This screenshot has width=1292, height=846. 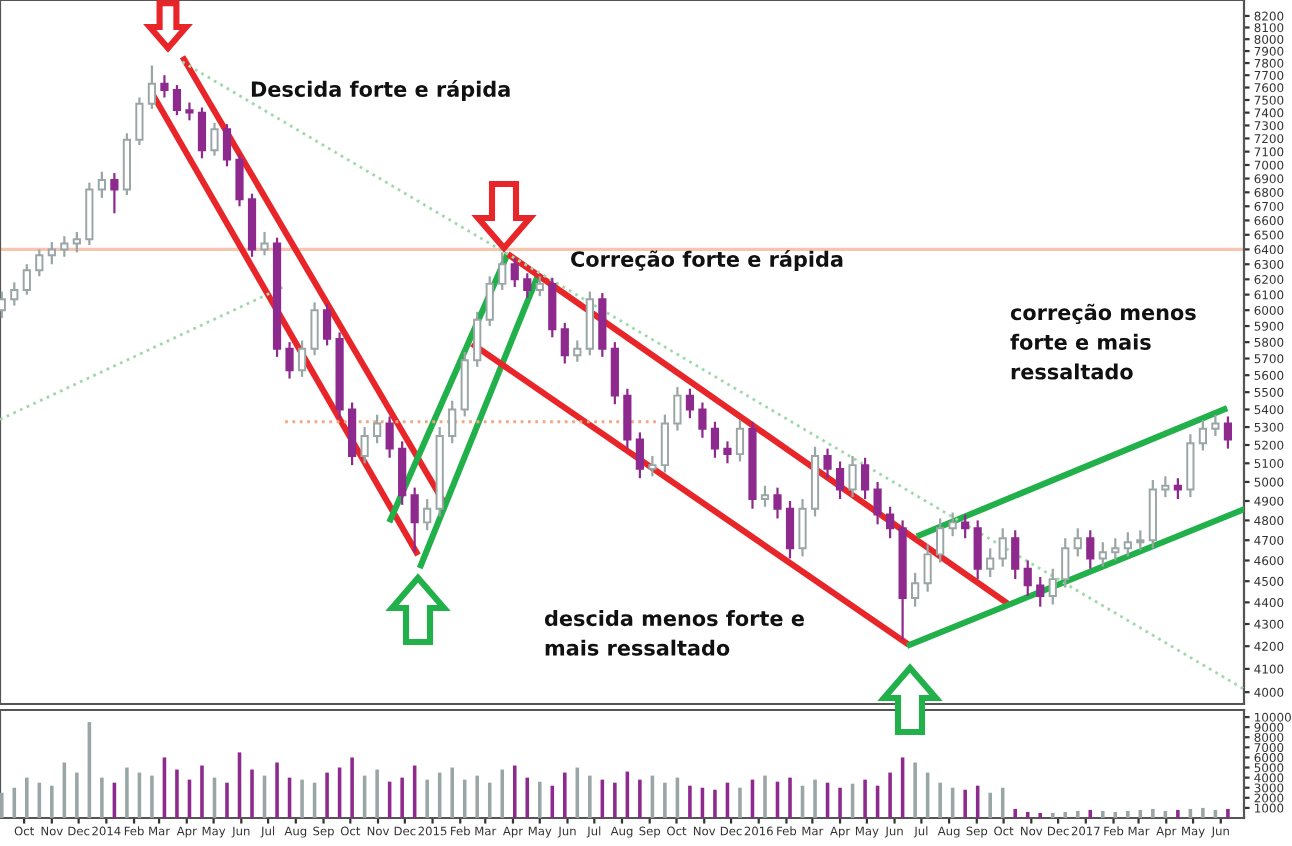 I want to click on annotation: descida menos forte e mais ressaltado, so click(x=674, y=633).